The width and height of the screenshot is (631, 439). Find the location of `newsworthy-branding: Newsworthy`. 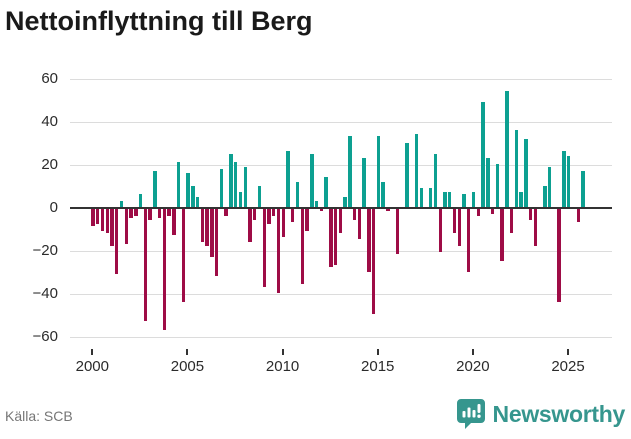

newsworthy-branding: Newsworthy is located at coordinates (540, 414).